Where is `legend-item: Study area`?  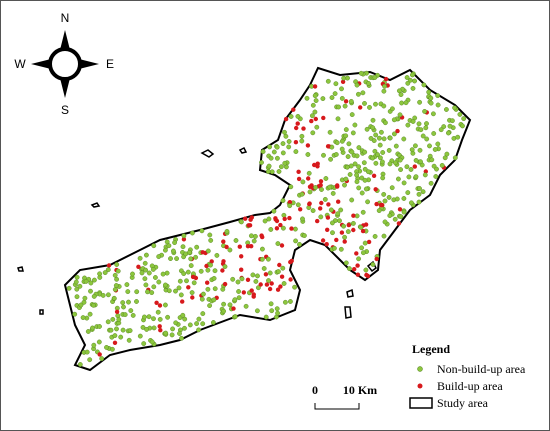
legend-item: Study area is located at coordinates (463, 403).